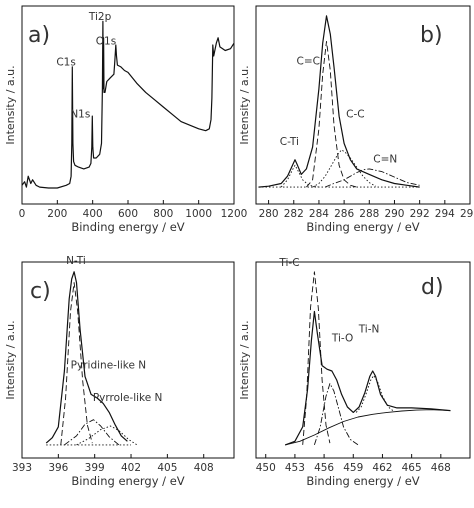 Image resolution: width=474 pixels, height=508 pixels. Describe the element at coordinates (369, 329) in the screenshot. I see `panel-d-annotation: Ti-N` at that location.